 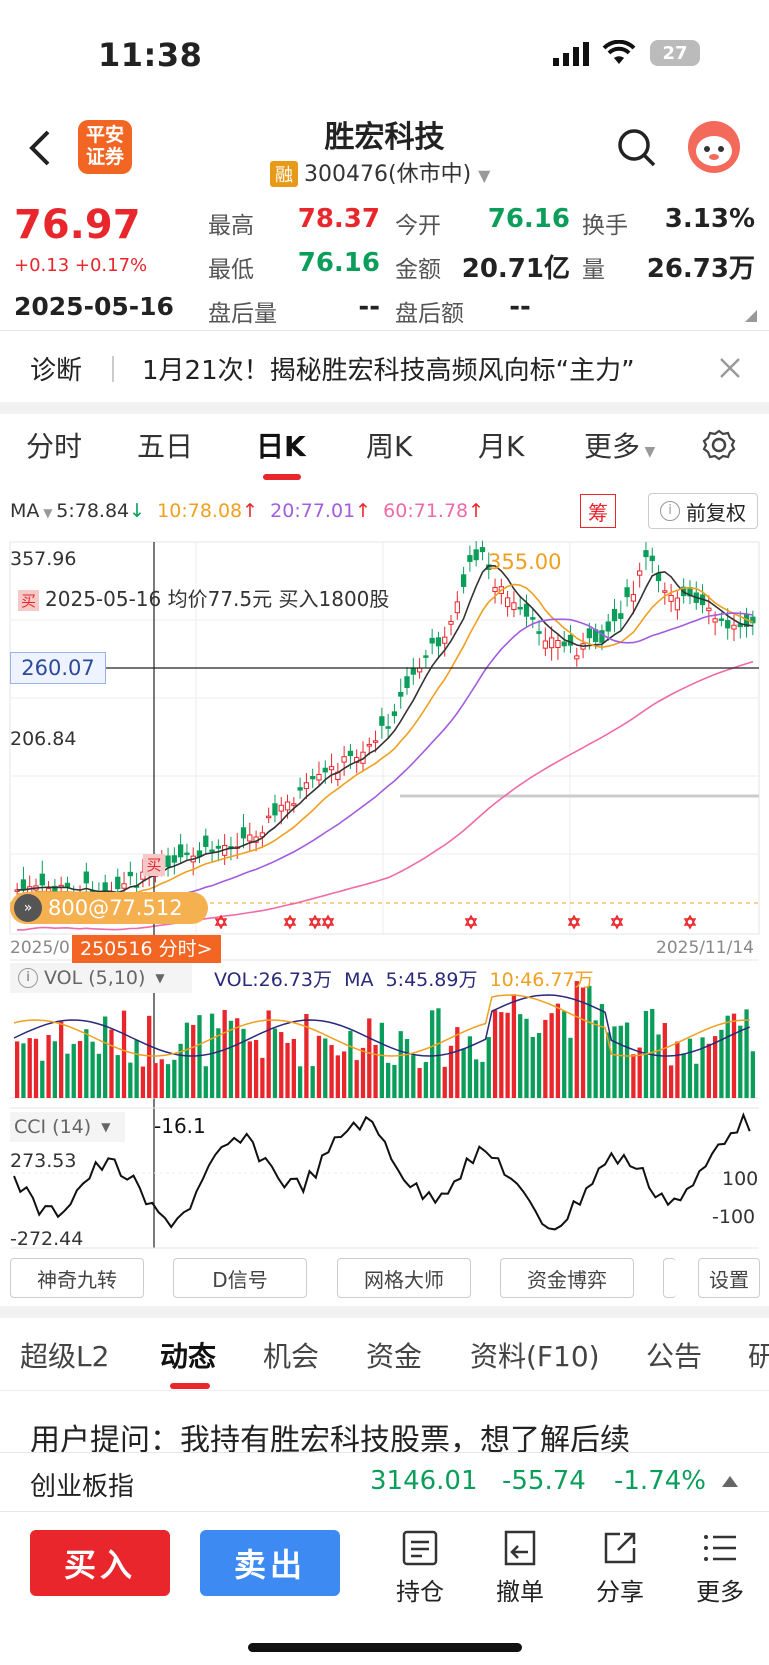 What do you see at coordinates (100, 1563) in the screenshot?
I see `buy-button: 买入` at bounding box center [100, 1563].